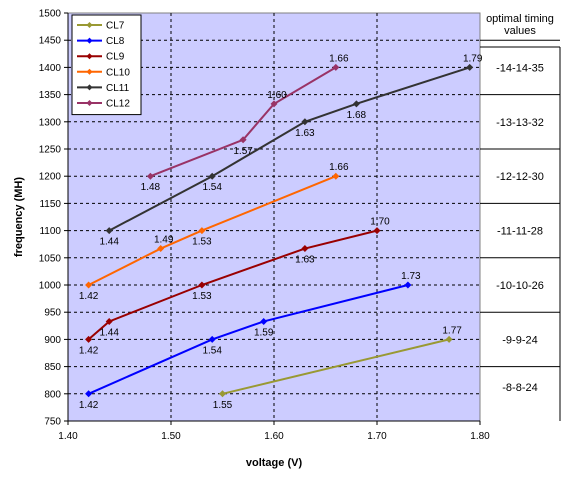  What do you see at coordinates (115, 41) in the screenshot?
I see `legend-label: CL8` at bounding box center [115, 41].